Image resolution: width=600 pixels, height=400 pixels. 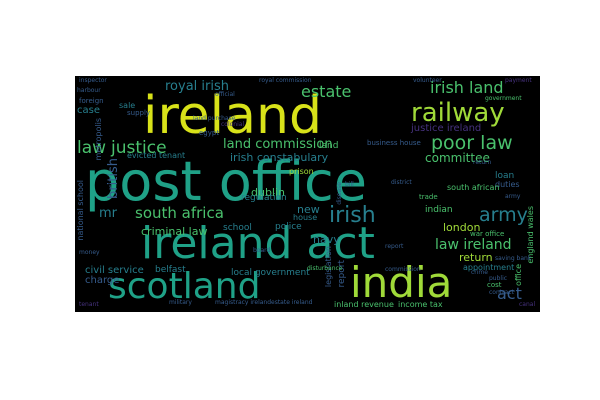 What do you see at coordinates (258, 243) in the screenshot?
I see `word-ireland-act: ireland act` at bounding box center [258, 243].